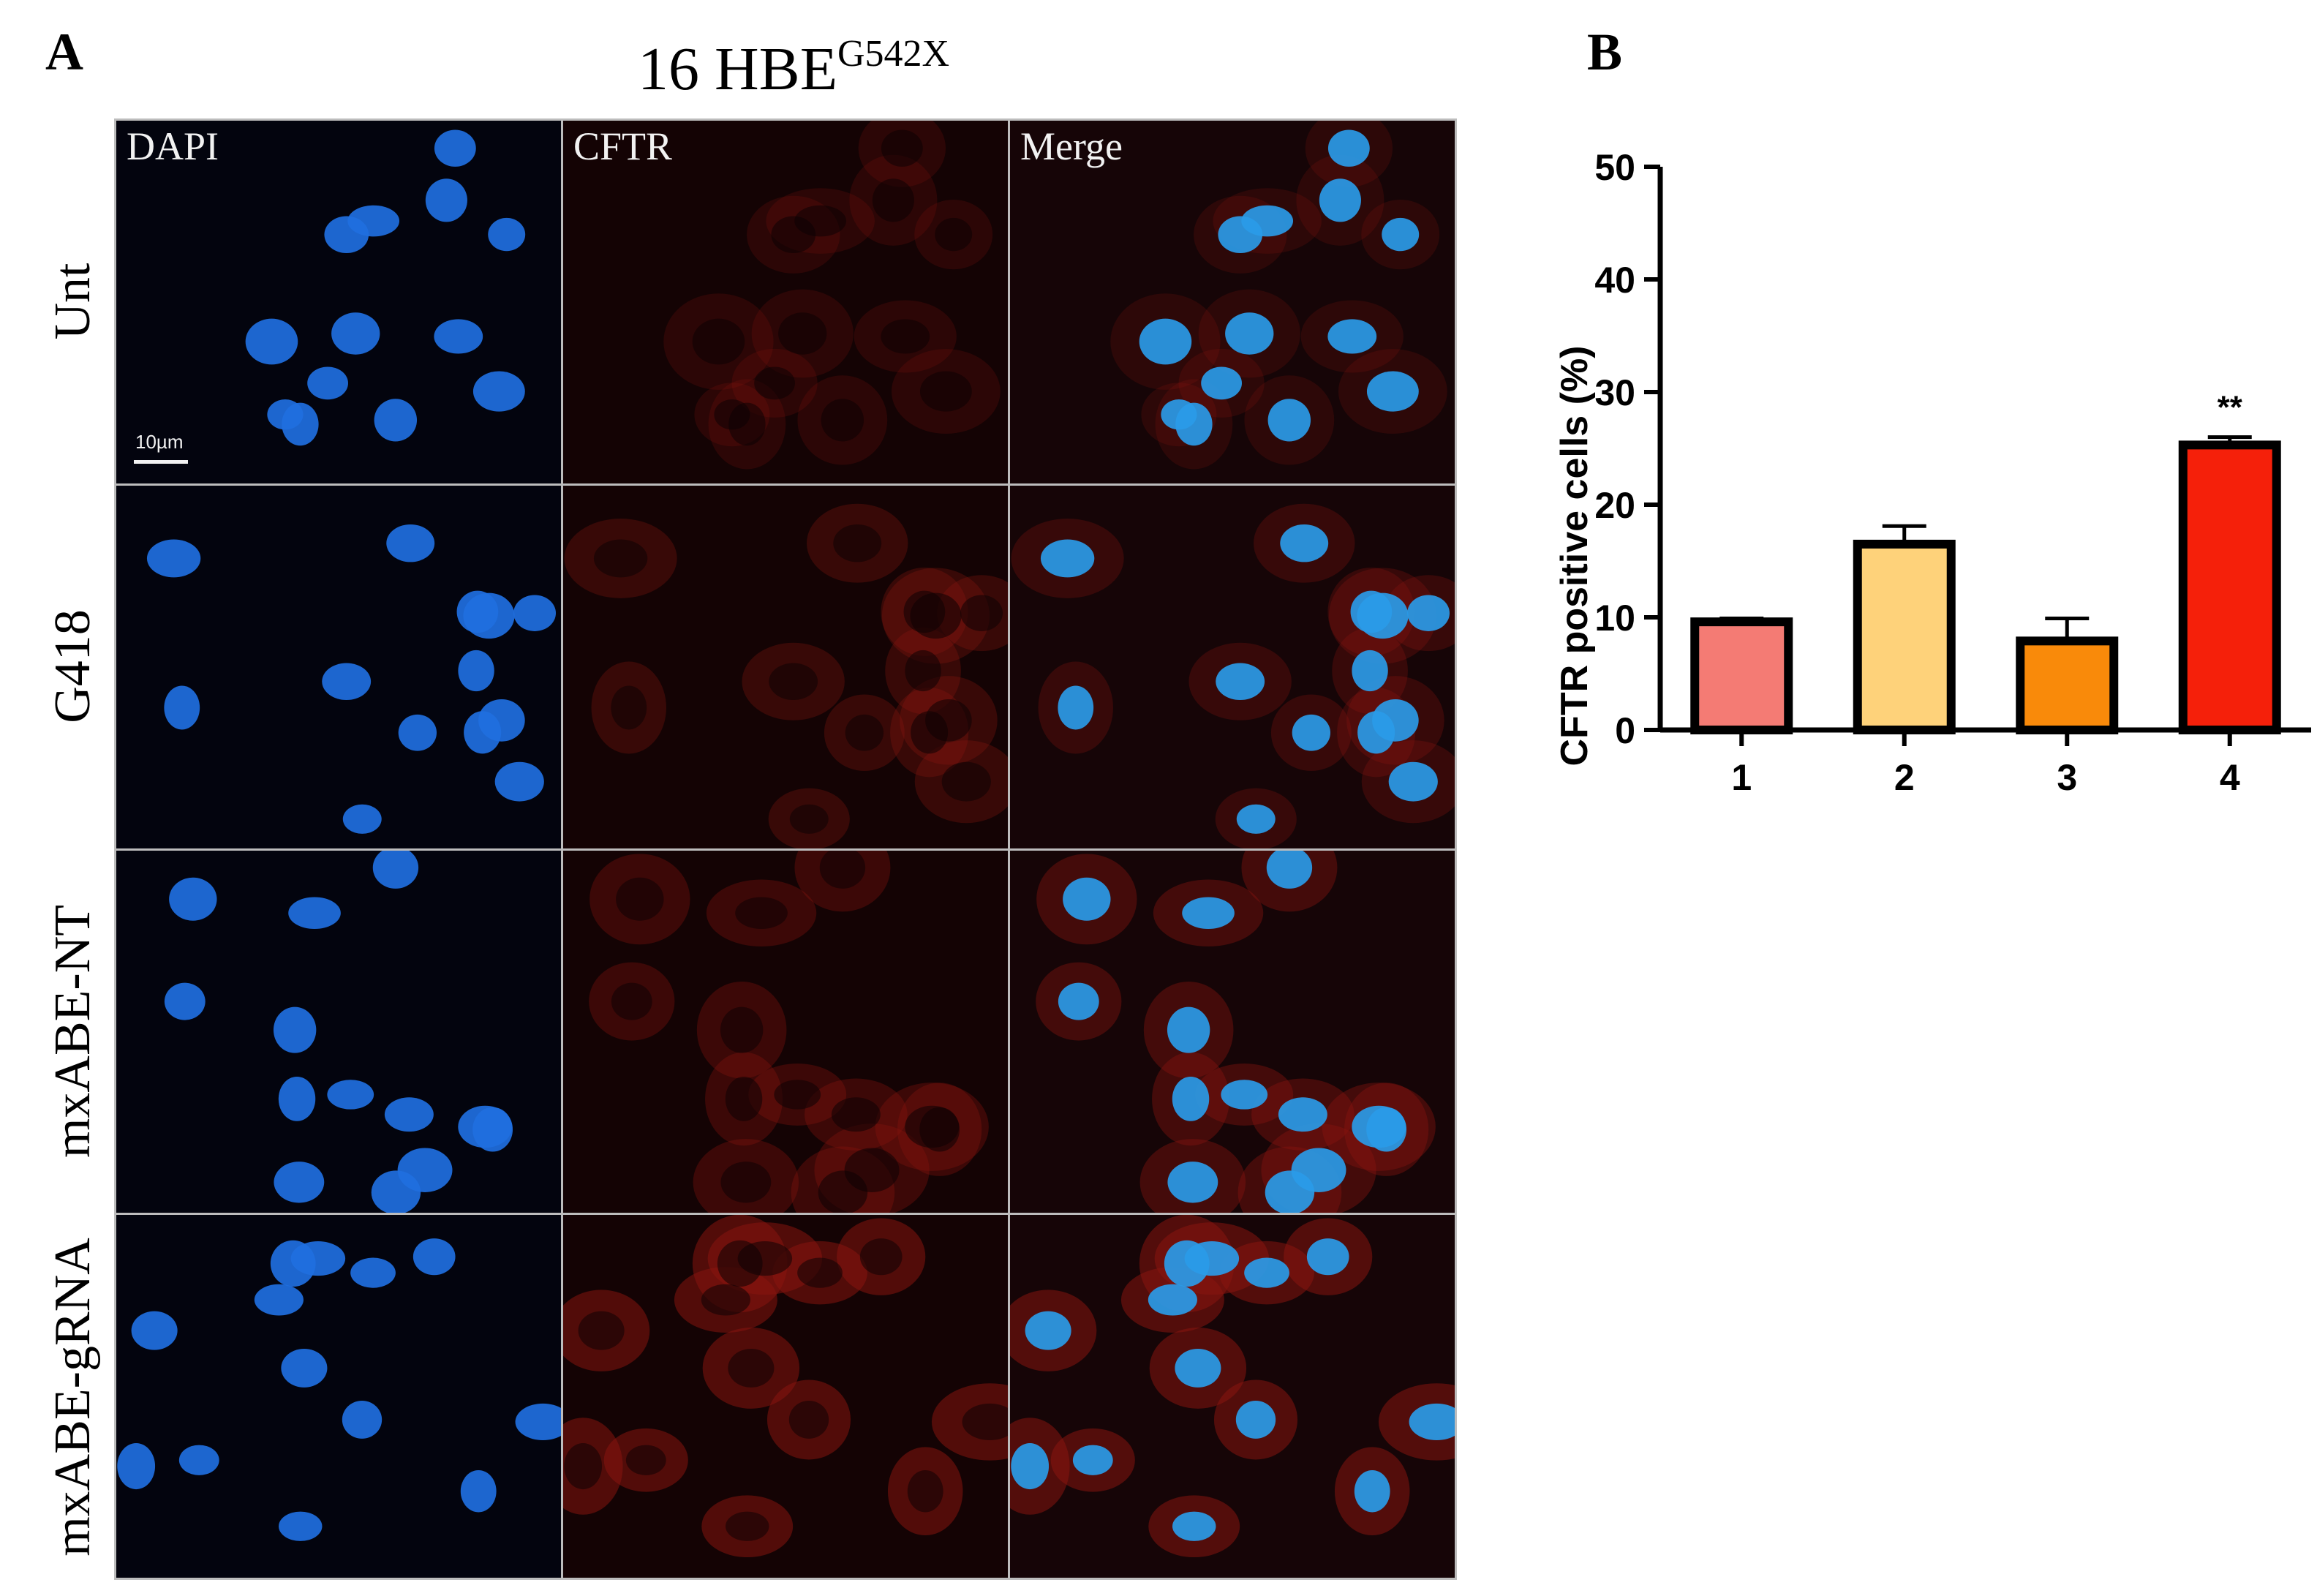 Image resolution: width=2317 pixels, height=1596 pixels. What do you see at coordinates (1625, 730) in the screenshot?
I see `y-tick-label: 0` at bounding box center [1625, 730].